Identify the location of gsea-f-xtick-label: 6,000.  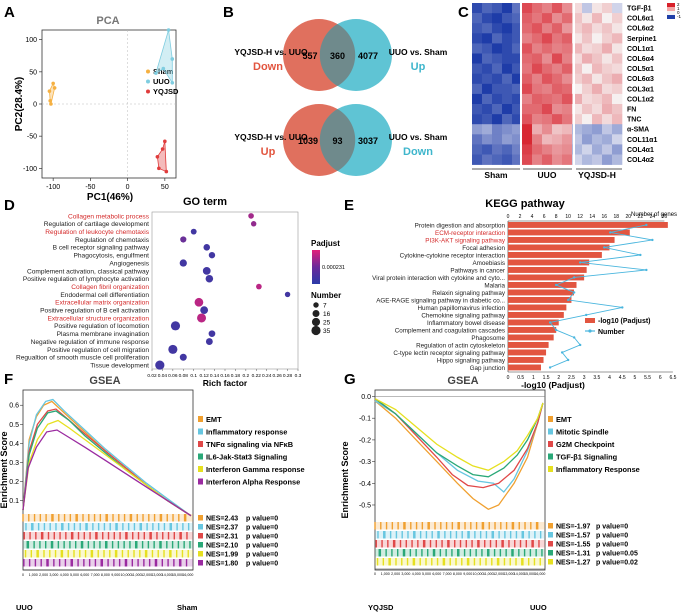
(84, 575).